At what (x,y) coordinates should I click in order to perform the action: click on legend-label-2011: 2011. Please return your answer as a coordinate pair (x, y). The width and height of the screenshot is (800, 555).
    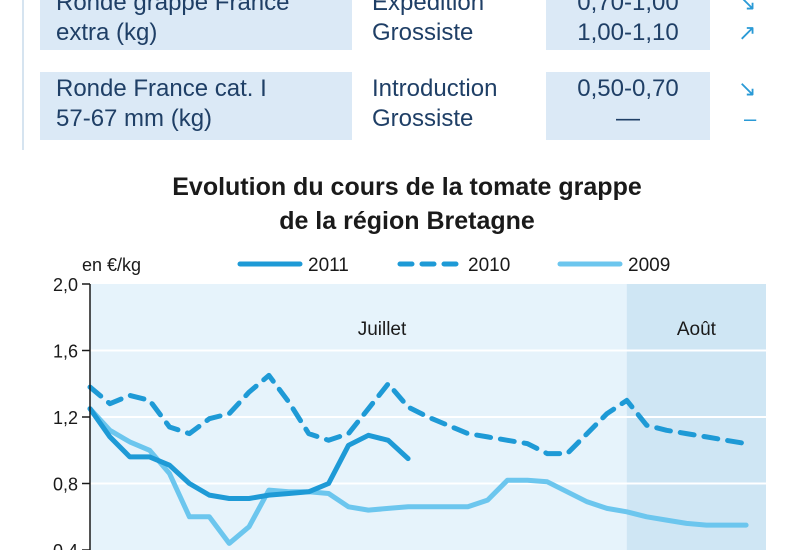
    Looking at the image, I should click on (328, 265).